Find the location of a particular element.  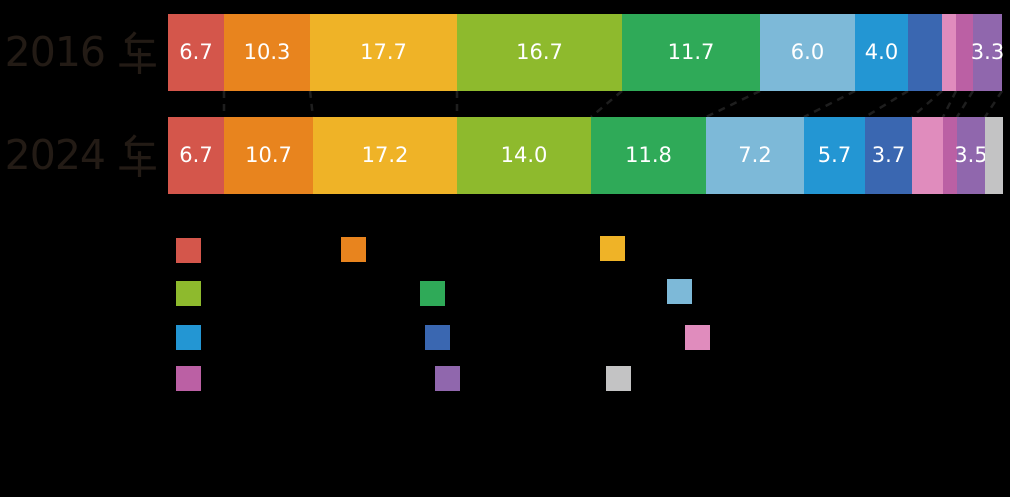

bar-segment-yellow: 17.7 is located at coordinates (383, 52).